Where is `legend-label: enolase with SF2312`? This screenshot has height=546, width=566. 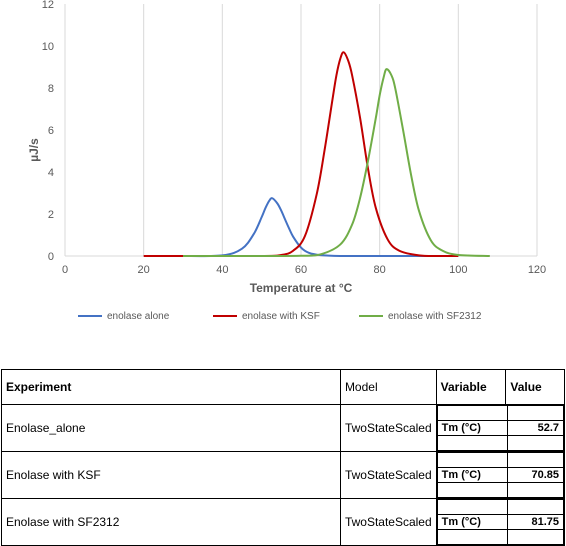
legend-label: enolase with SF2312 is located at coordinates (435, 316).